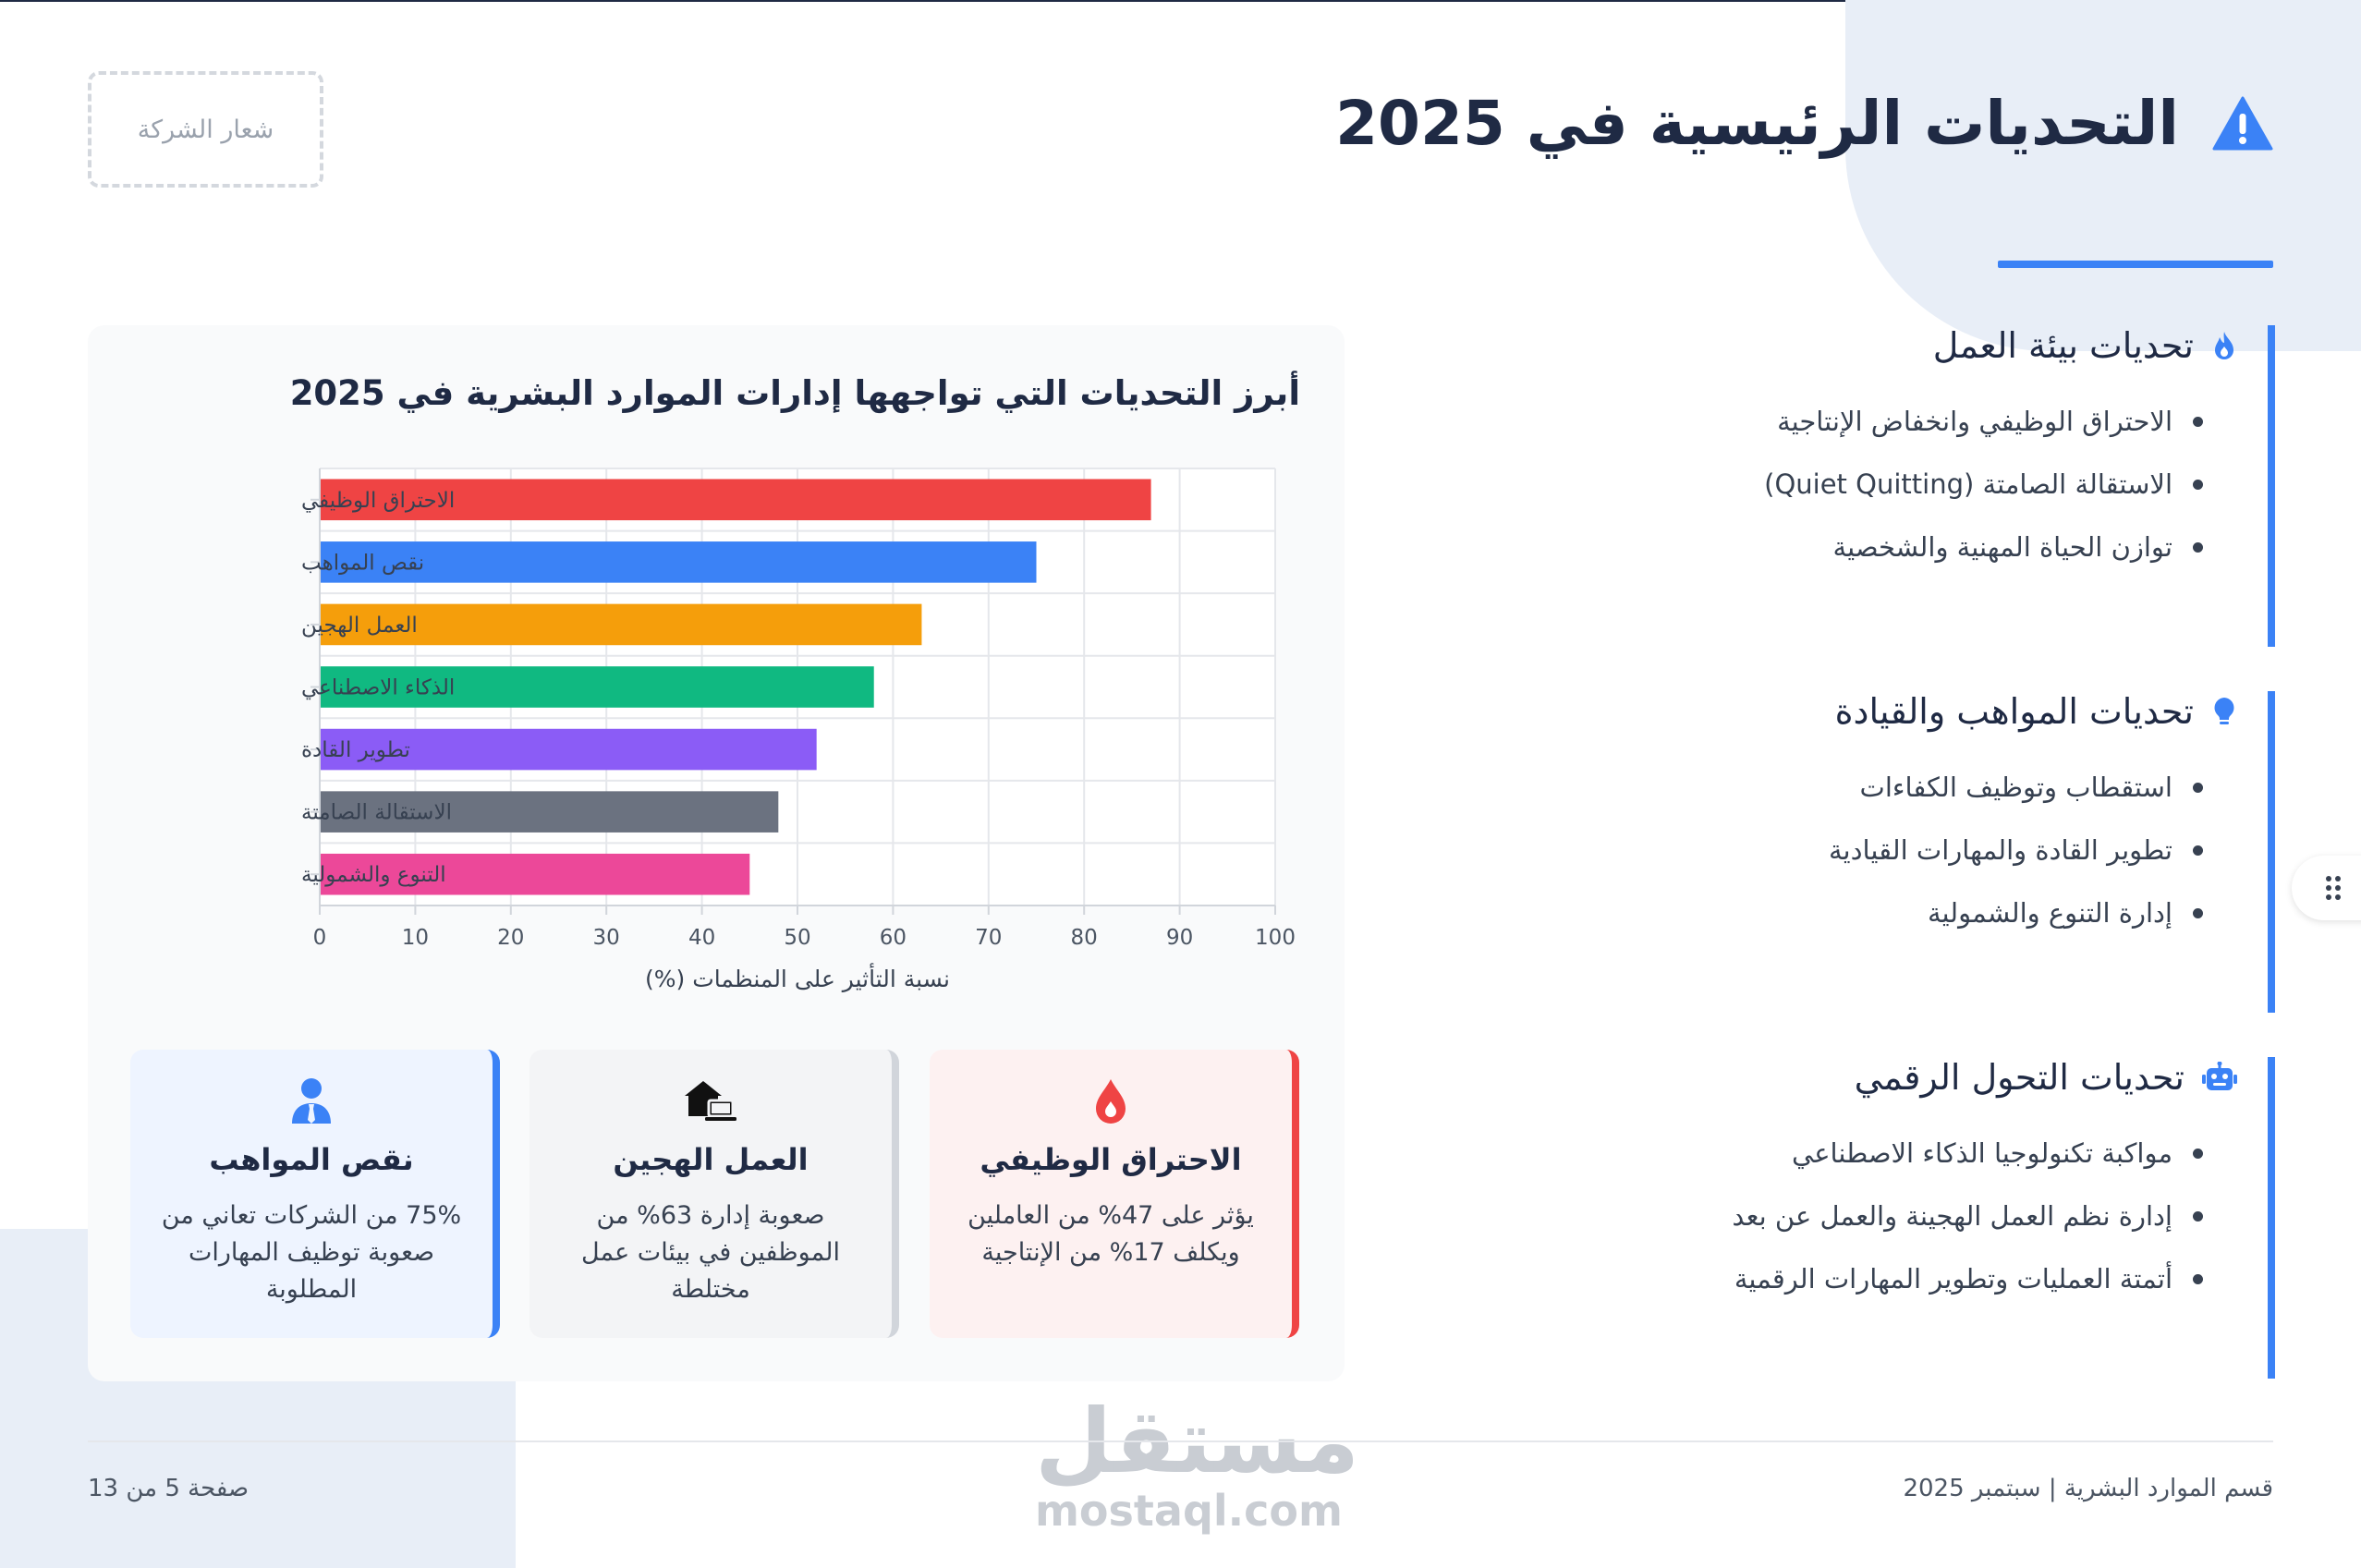 The width and height of the screenshot is (2361, 1568). I want to click on company-logo-placeholder: شعار الشركة, so click(206, 129).